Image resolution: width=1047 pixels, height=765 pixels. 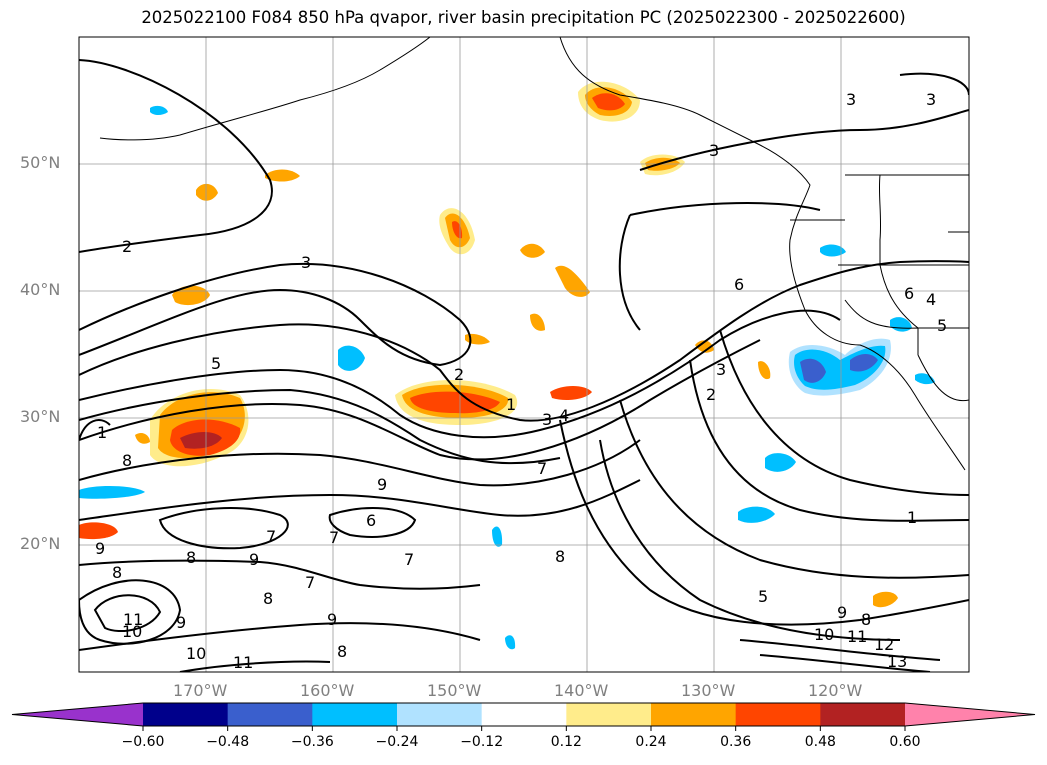 What do you see at coordinates (566, 742) in the screenshot?
I see `colorbar-tick-label: 0.12` at bounding box center [566, 742].